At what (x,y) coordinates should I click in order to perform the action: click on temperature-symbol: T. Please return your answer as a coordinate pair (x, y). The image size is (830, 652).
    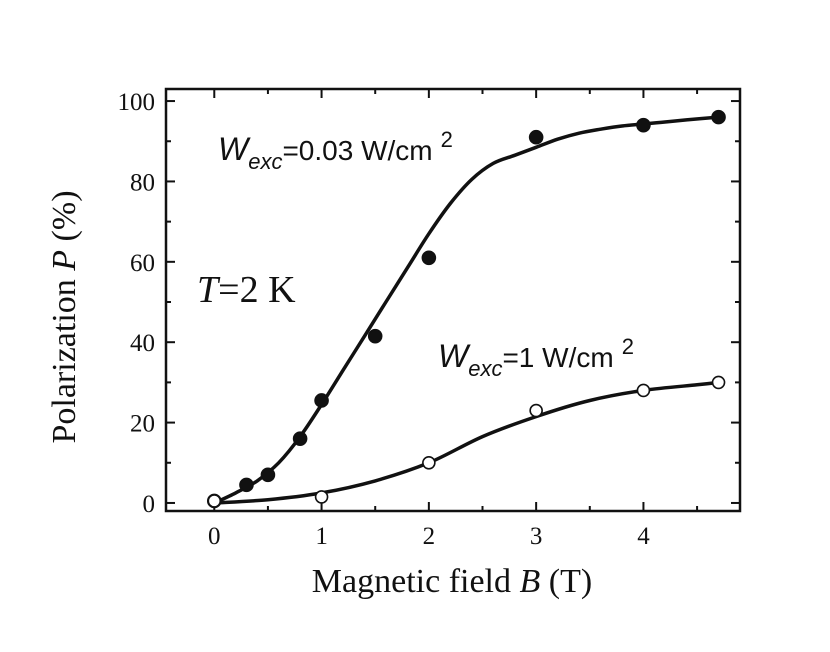
    Looking at the image, I should click on (209, 290).